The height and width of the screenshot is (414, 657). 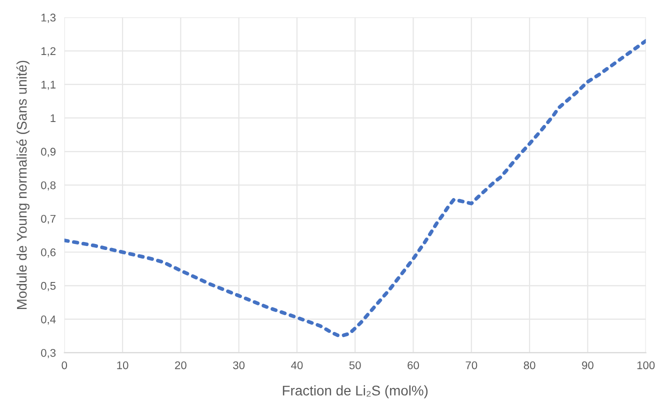 What do you see at coordinates (646, 365) in the screenshot?
I see `x-tick-label: 100` at bounding box center [646, 365].